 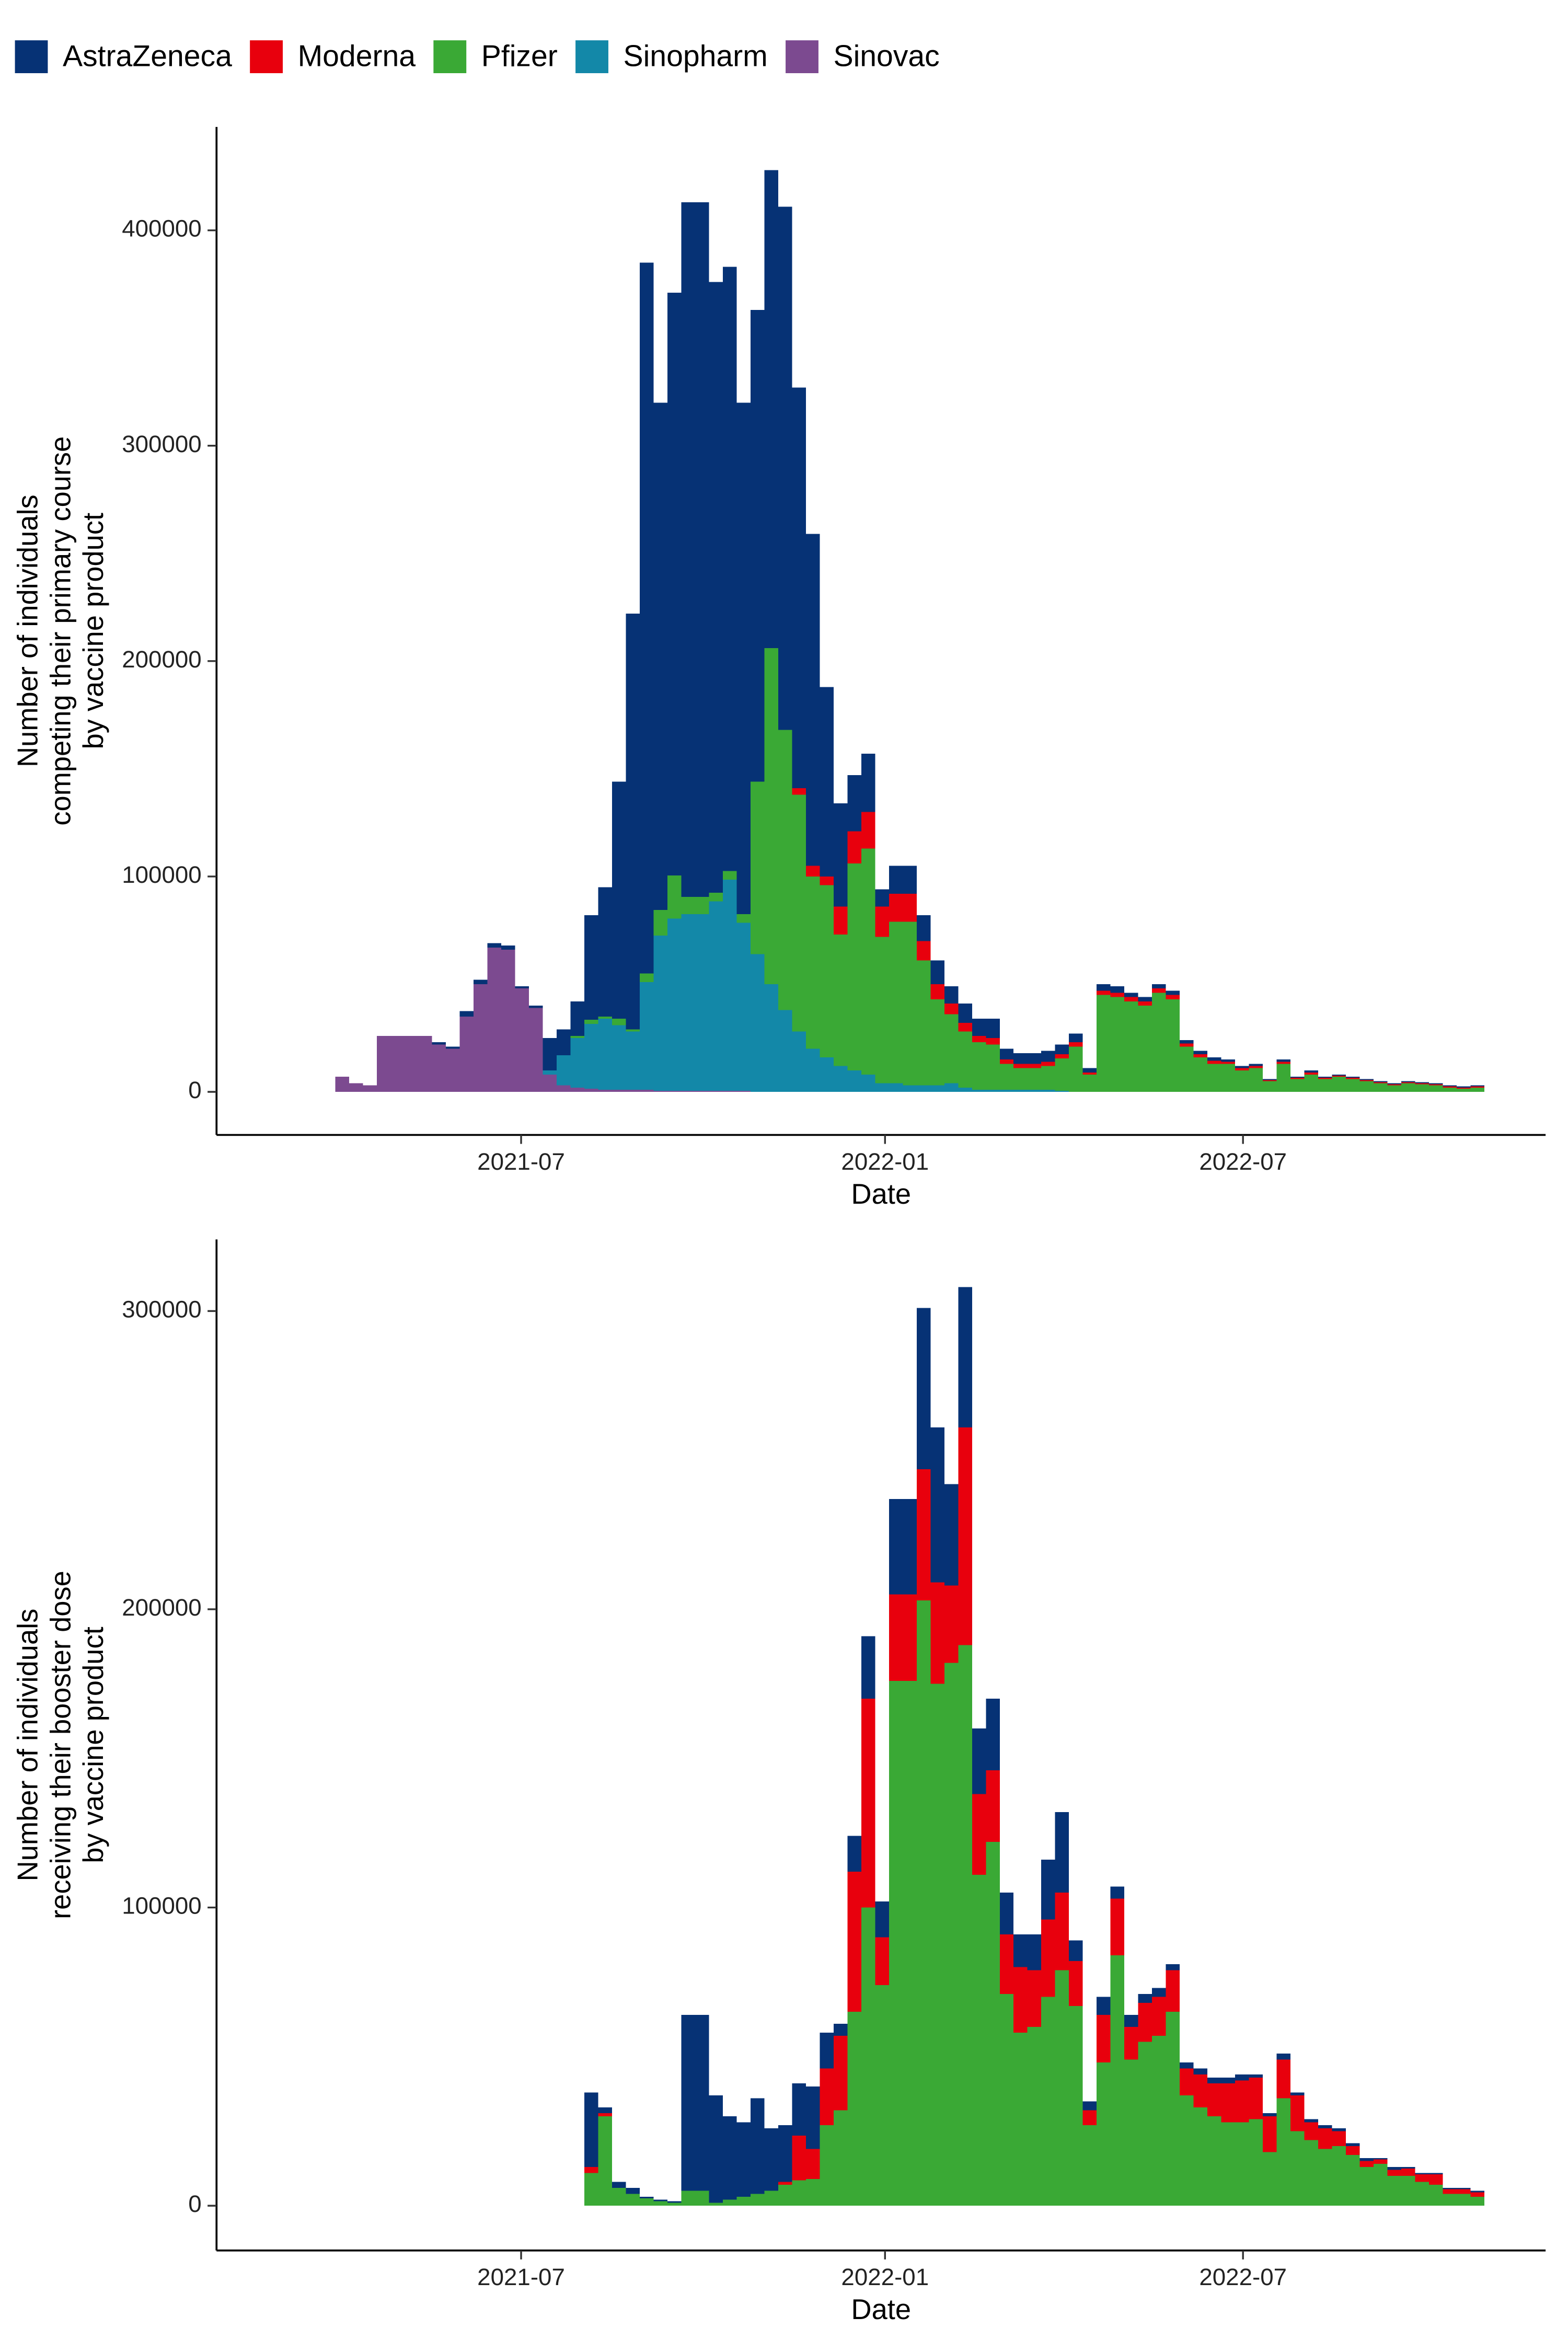 What do you see at coordinates (60, 631) in the screenshot?
I see `y-axis-title: competing their primary course` at bounding box center [60, 631].